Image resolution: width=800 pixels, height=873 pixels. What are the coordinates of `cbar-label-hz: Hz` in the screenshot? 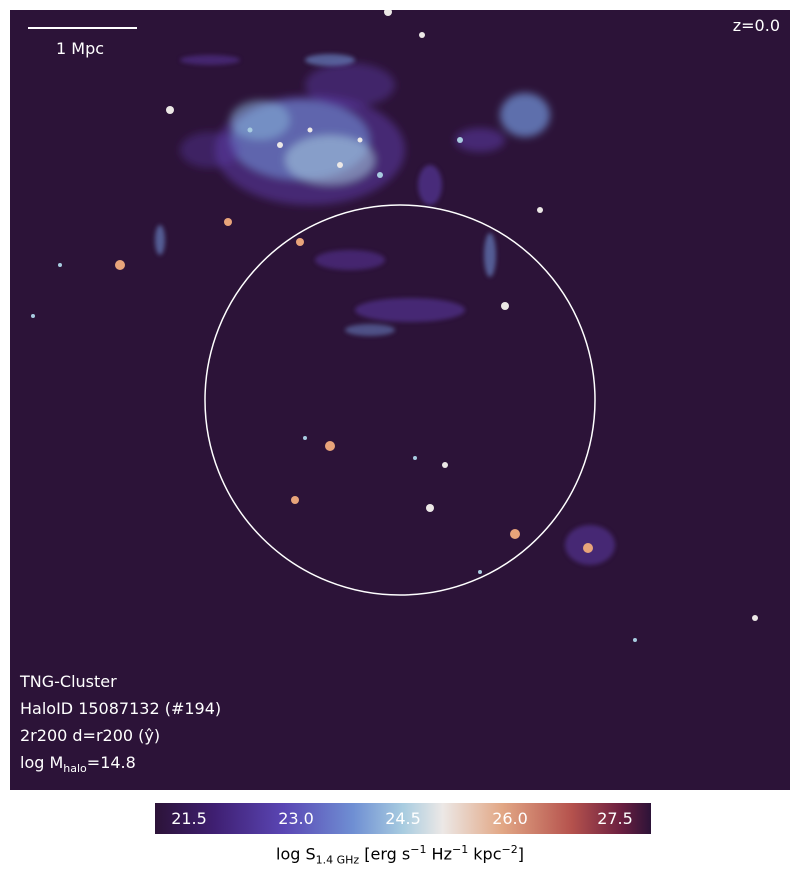 It's located at (439, 854).